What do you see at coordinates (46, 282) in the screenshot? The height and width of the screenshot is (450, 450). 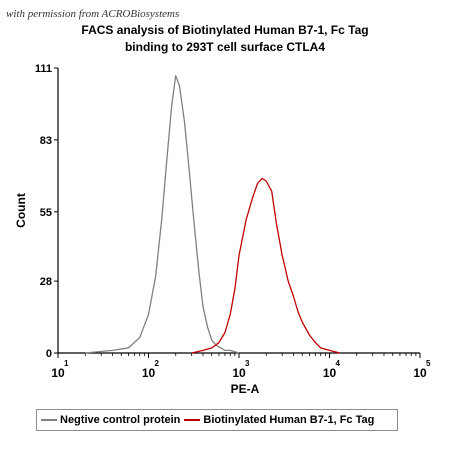 I see `y-tick-label: 28` at bounding box center [46, 282].